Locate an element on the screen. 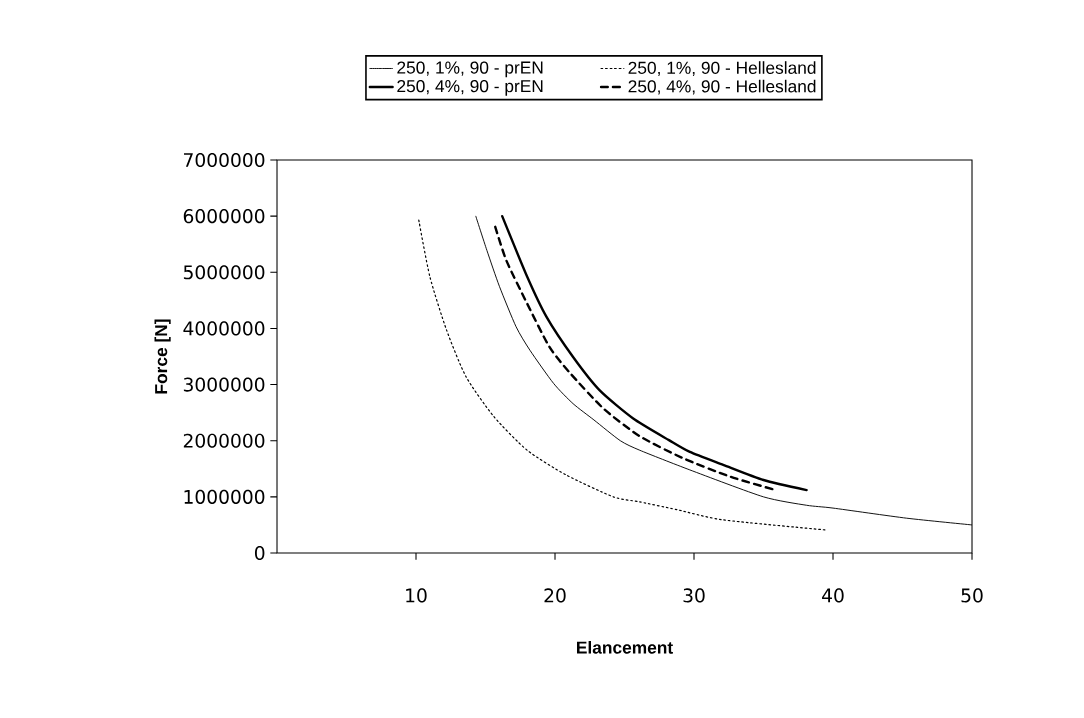 The image size is (1084, 718). y-tick-label: 6000000 is located at coordinates (224, 216).